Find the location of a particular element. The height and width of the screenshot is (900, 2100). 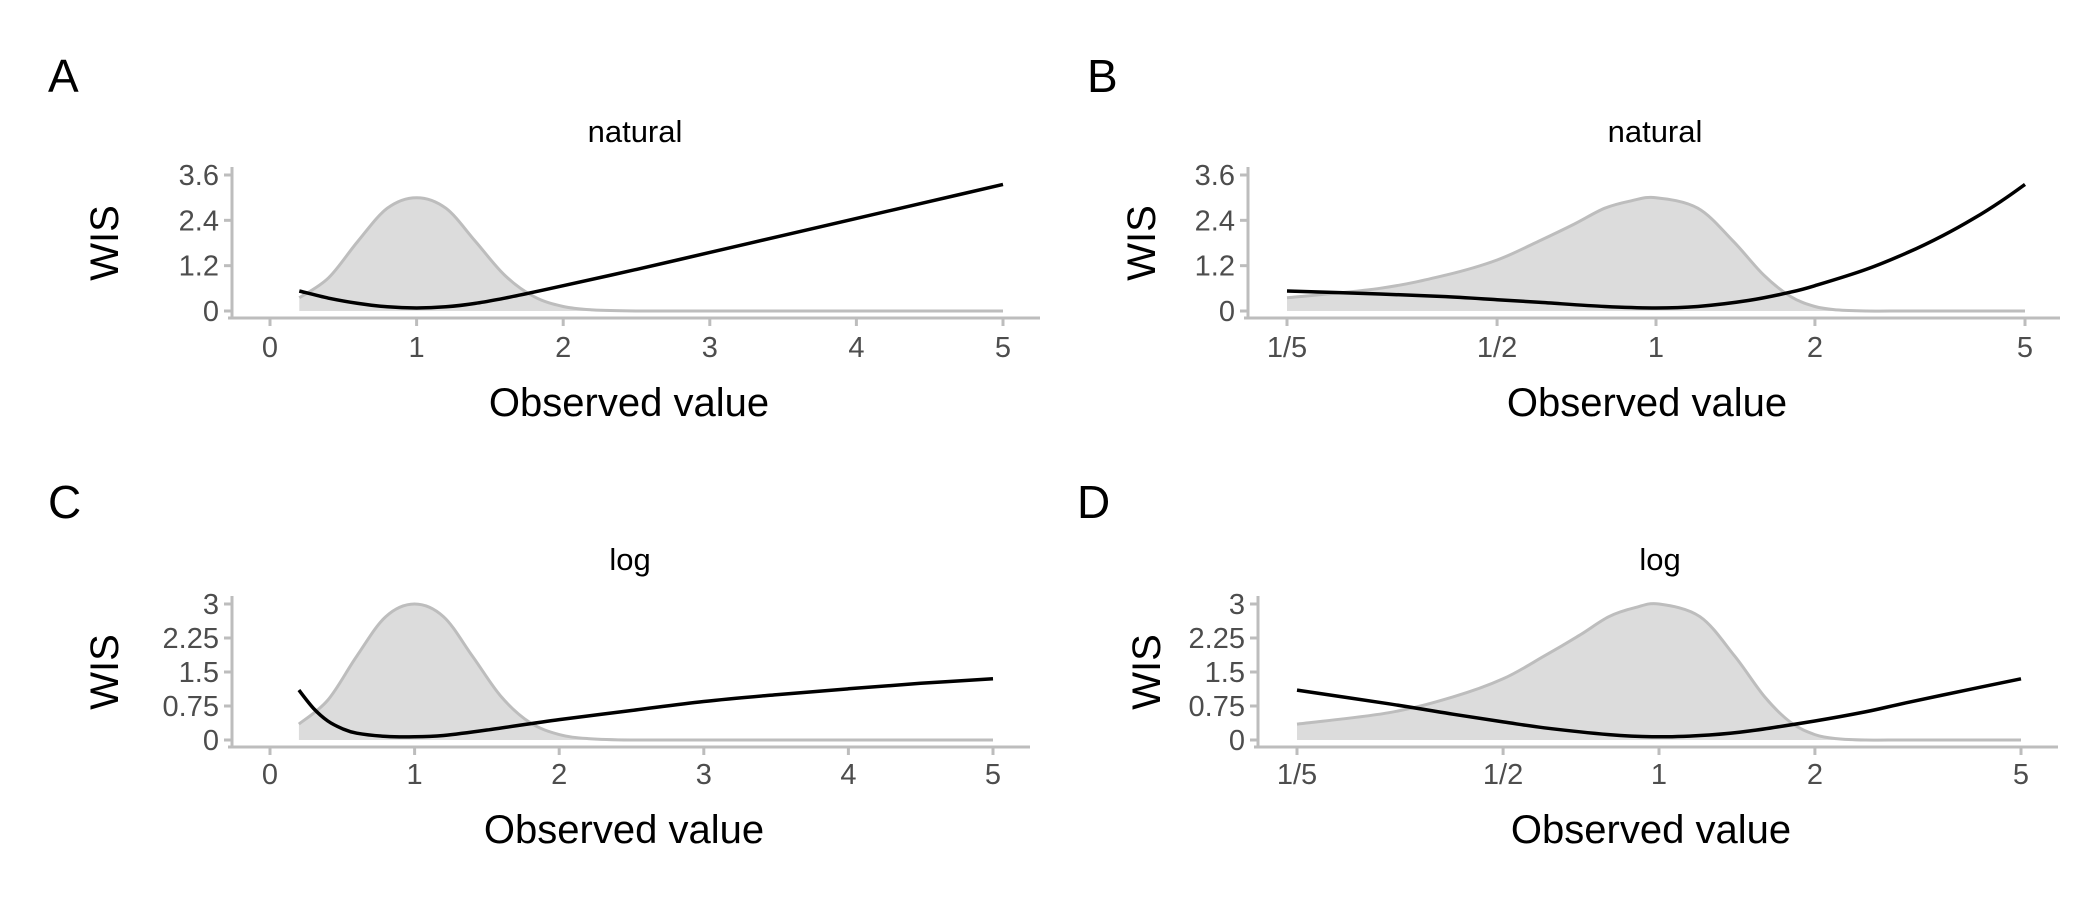

panel-label: B is located at coordinates (1102, 76).